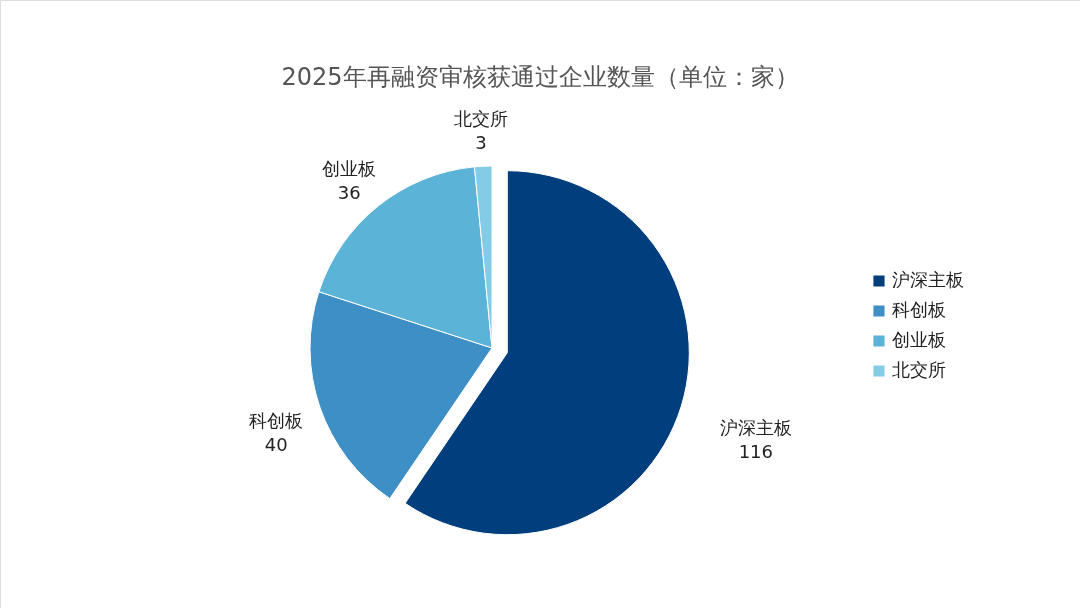 The height and width of the screenshot is (608, 1080). I want to click on data-label: 40, so click(276, 444).